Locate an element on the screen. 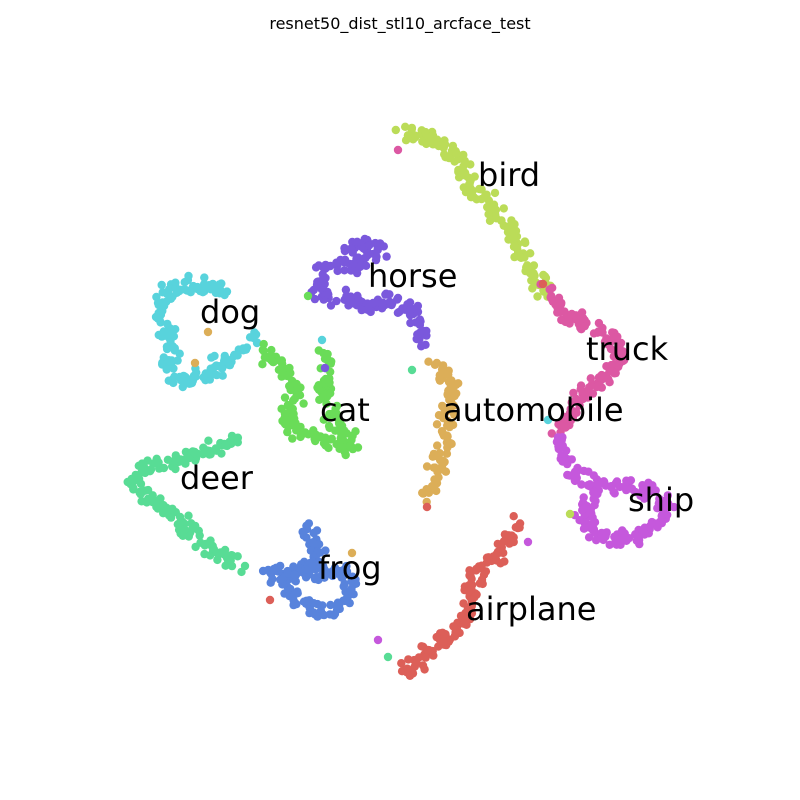 The height and width of the screenshot is (800, 800). cluster-frog is located at coordinates (309, 570).